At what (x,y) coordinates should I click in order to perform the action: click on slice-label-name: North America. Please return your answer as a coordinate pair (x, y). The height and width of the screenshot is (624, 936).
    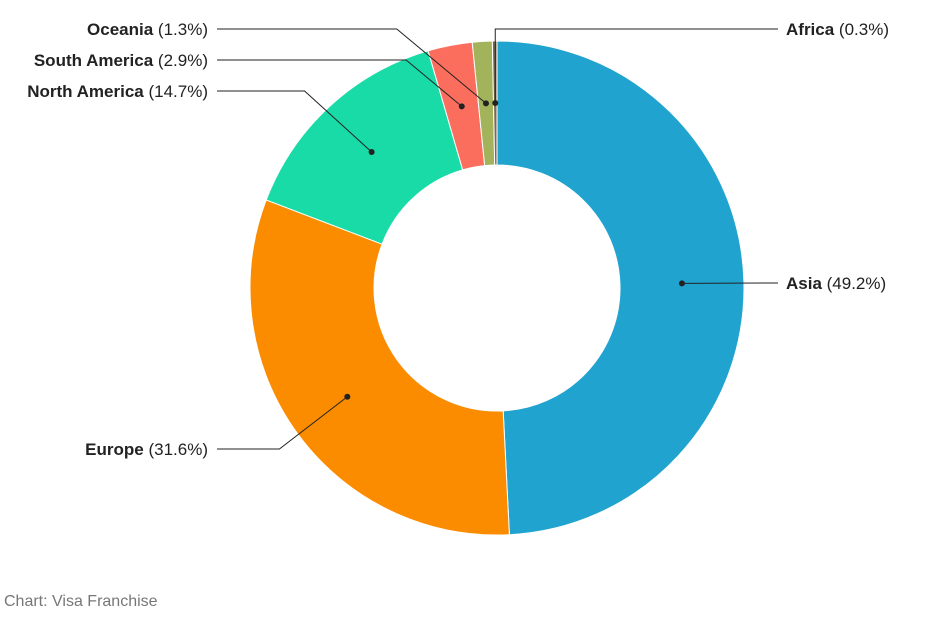
    Looking at the image, I should click on (87, 91).